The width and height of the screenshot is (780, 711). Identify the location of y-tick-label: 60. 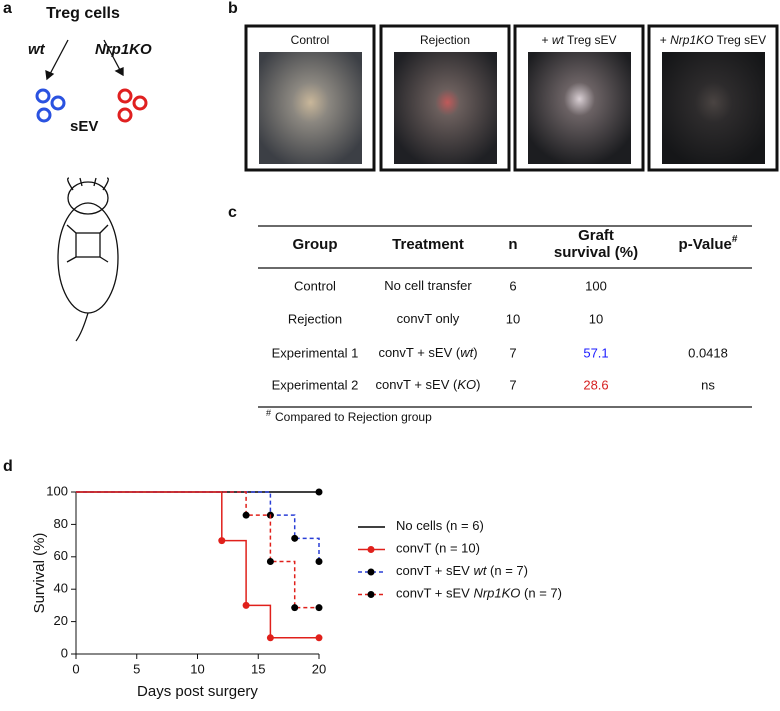
(61, 555).